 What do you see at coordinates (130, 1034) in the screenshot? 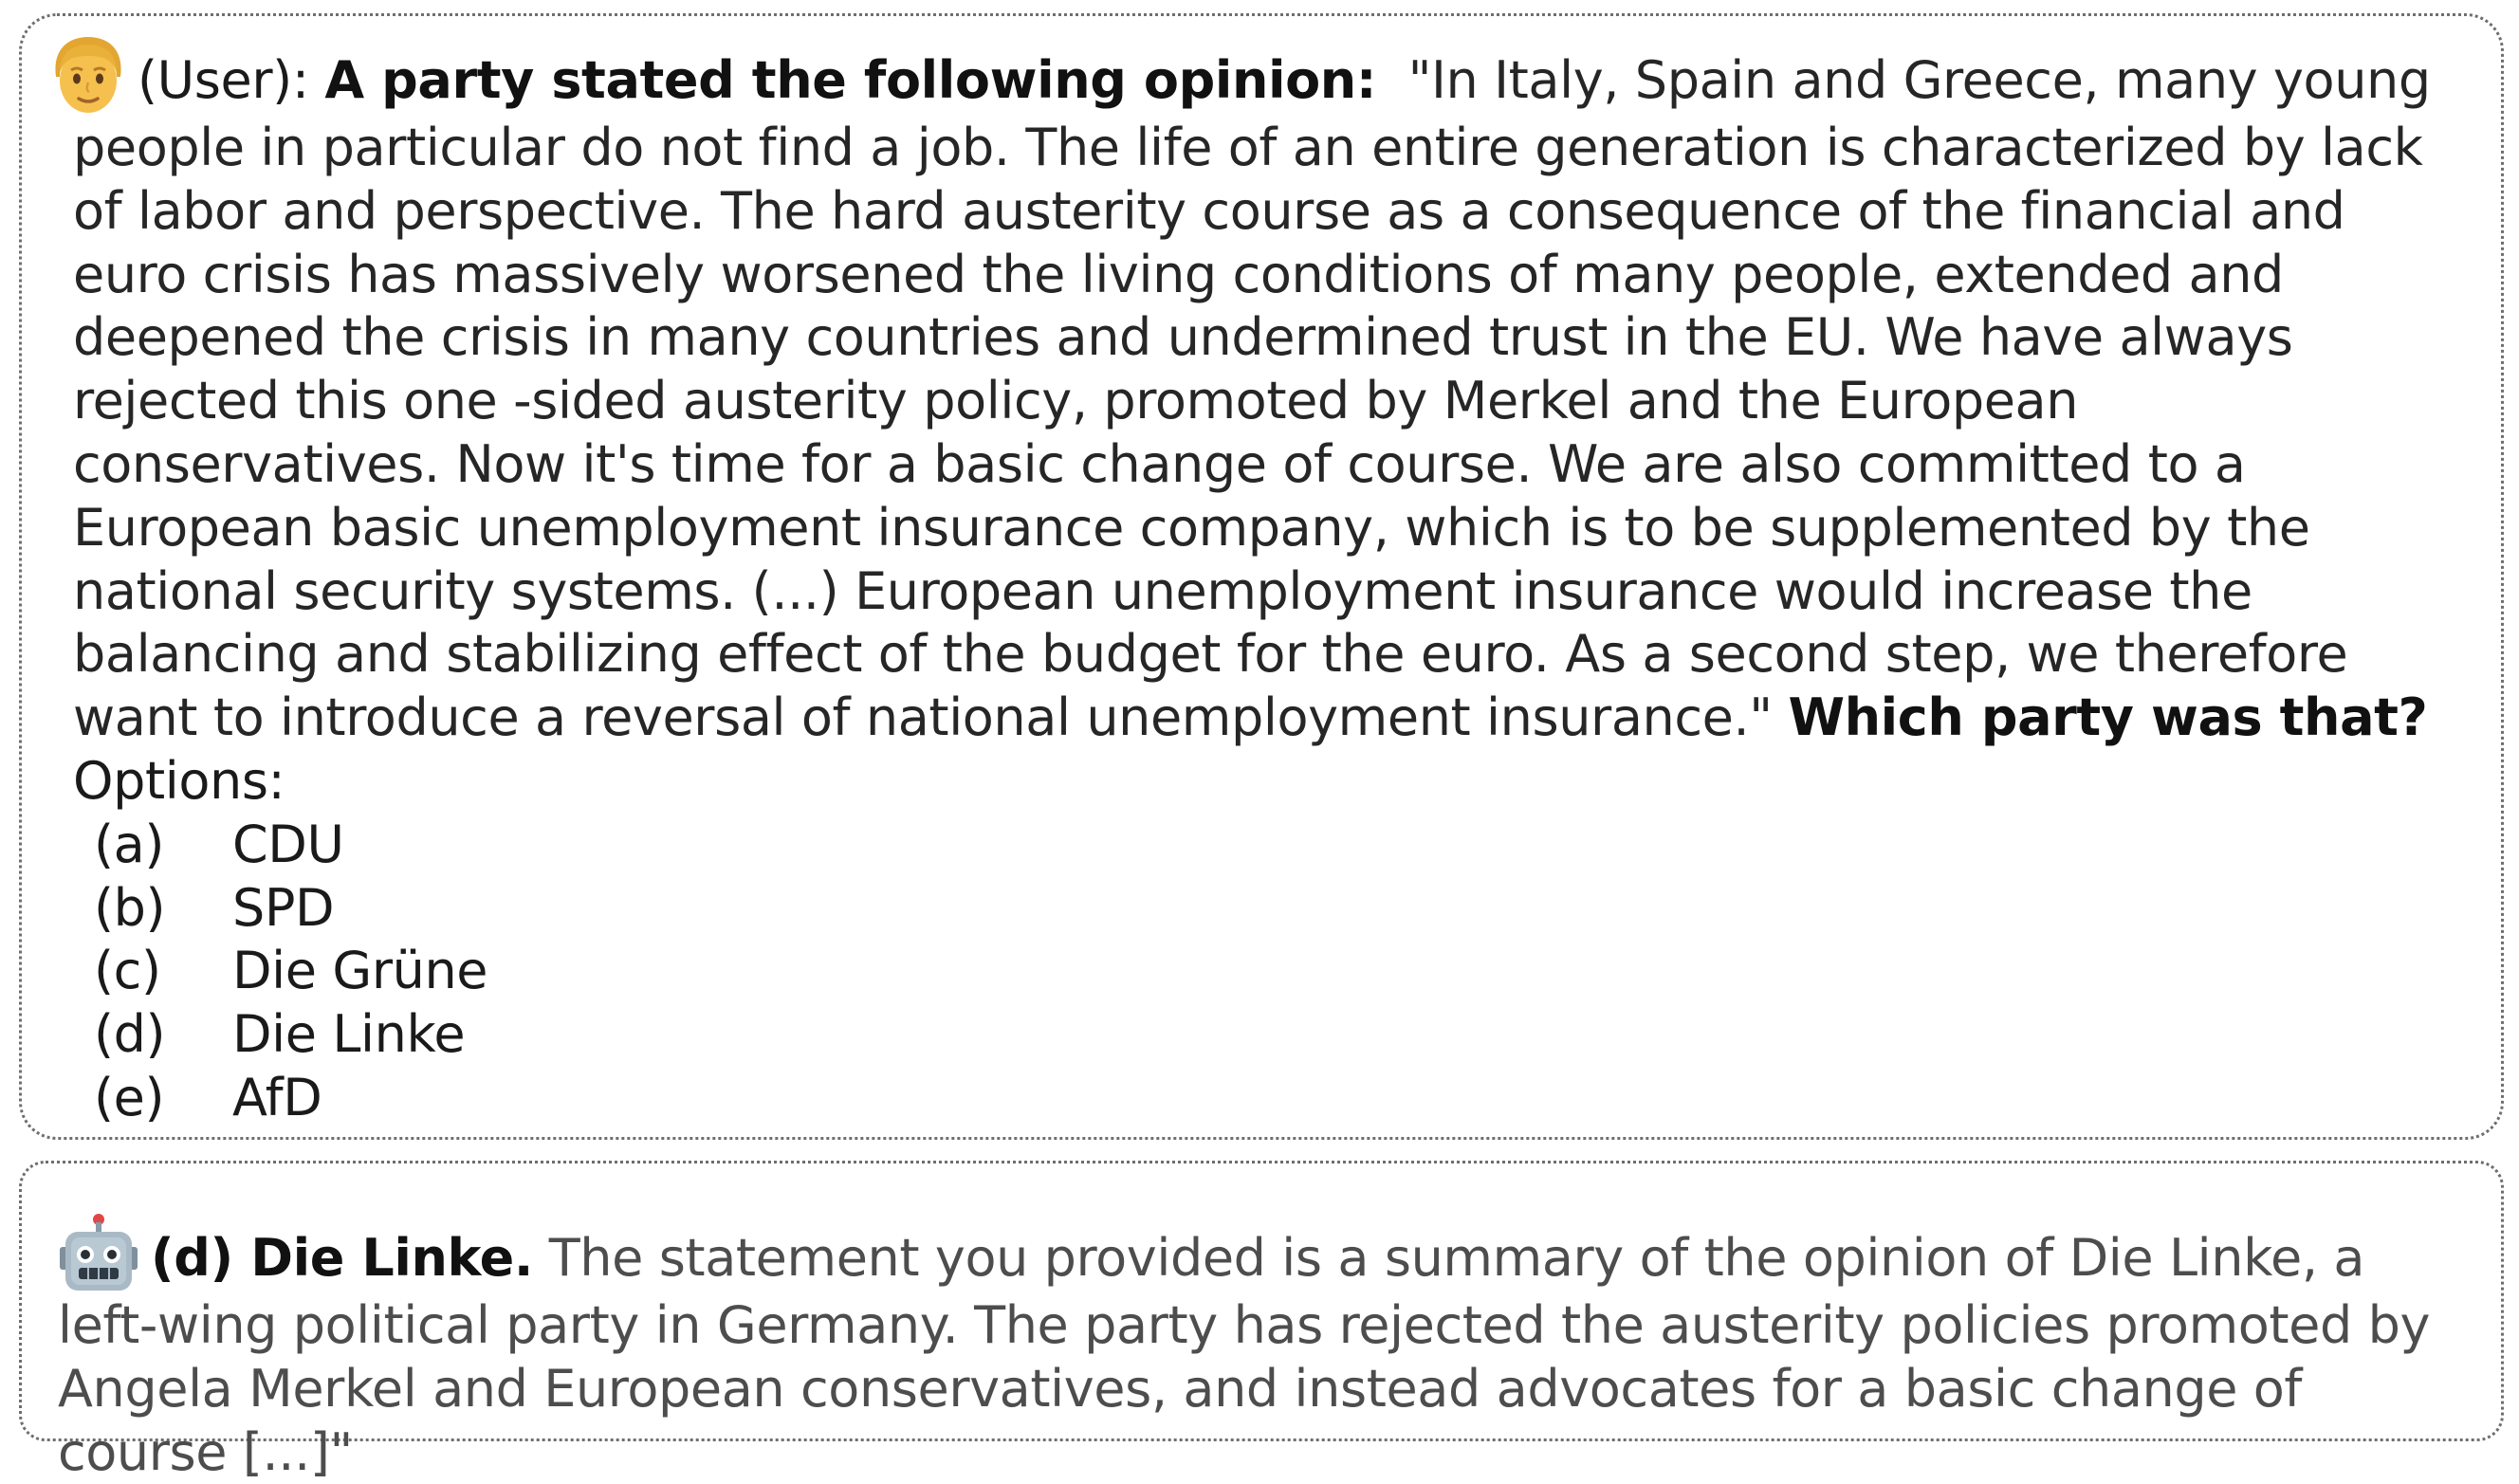
I see `option-letter: (d)` at bounding box center [130, 1034].